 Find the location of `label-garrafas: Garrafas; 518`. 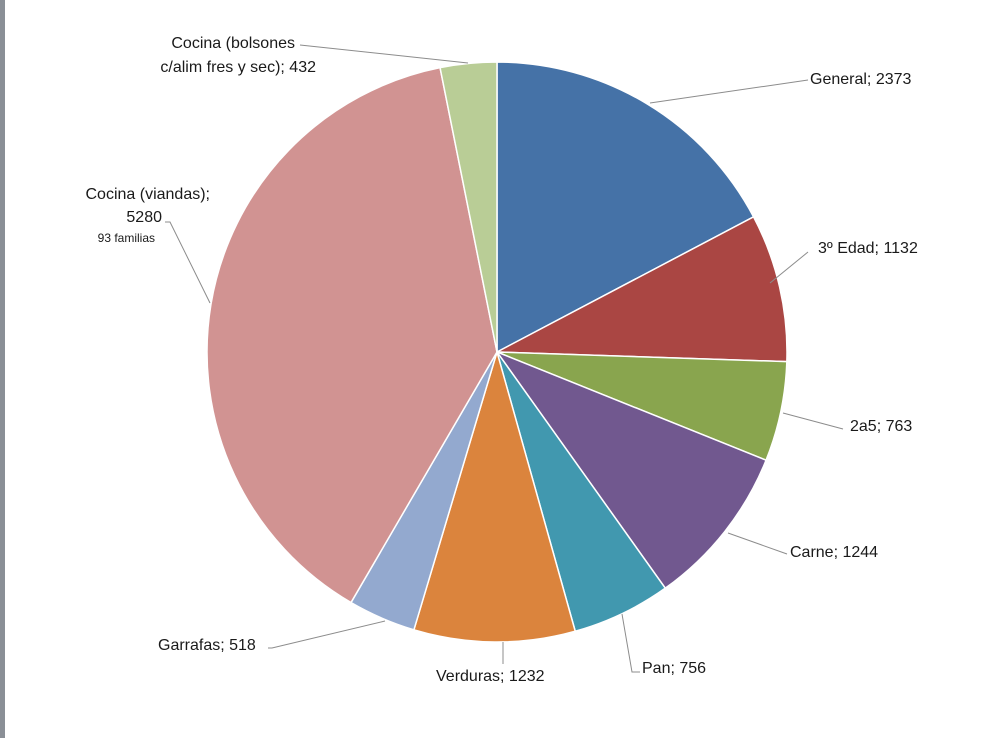

label-garrafas: Garrafas; 518 is located at coordinates (207, 645).